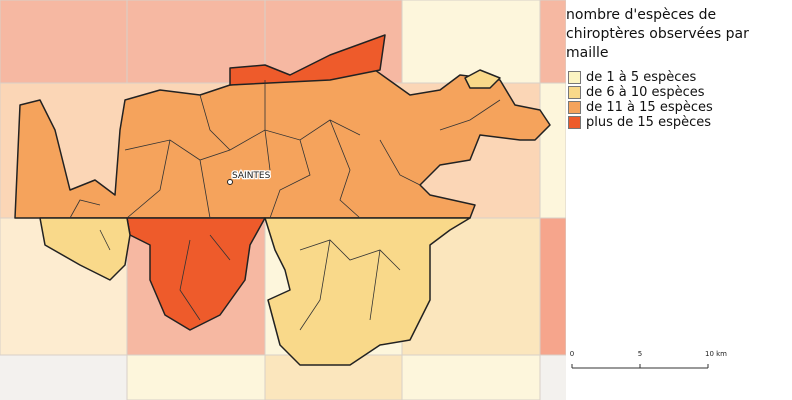  I want to click on legend-label: de 6 à 10 espèces, so click(645, 92).